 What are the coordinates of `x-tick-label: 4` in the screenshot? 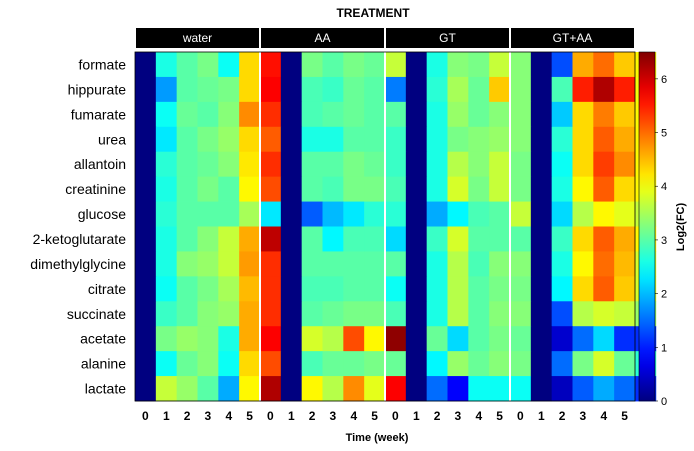 It's located at (228, 416).